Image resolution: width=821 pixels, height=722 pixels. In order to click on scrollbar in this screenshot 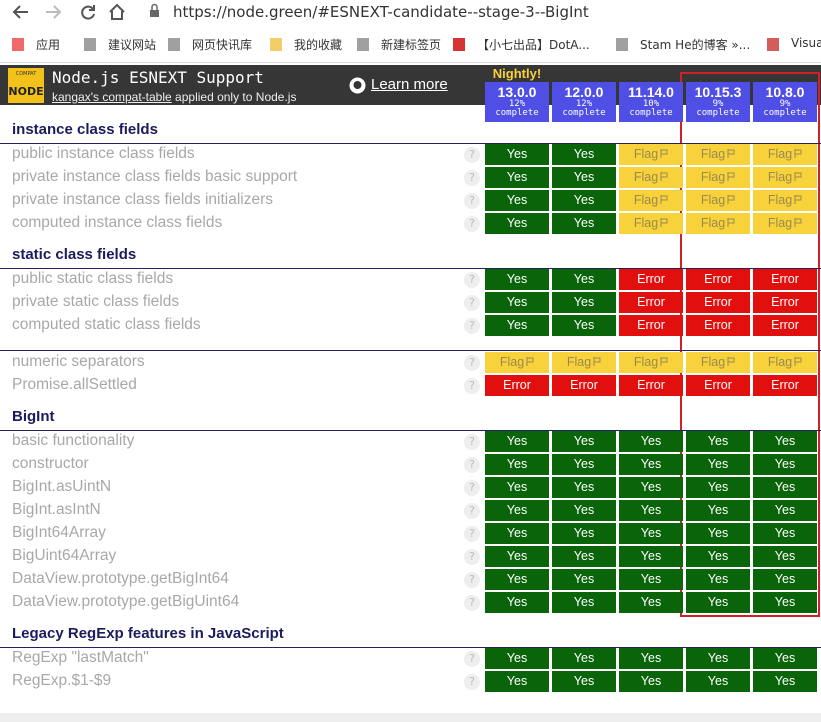, I will do `click(410, 717)`.